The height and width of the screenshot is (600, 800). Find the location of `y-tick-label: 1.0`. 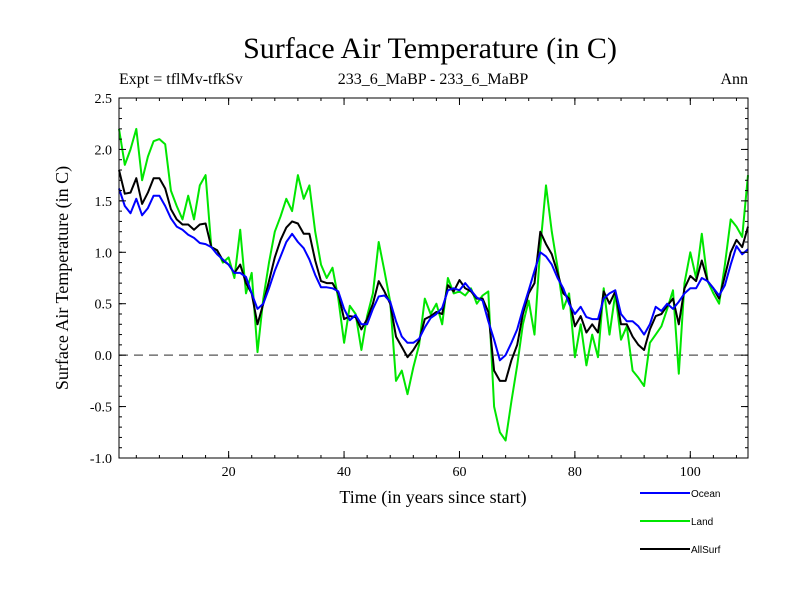

y-tick-label: 1.0 is located at coordinates (104, 253).